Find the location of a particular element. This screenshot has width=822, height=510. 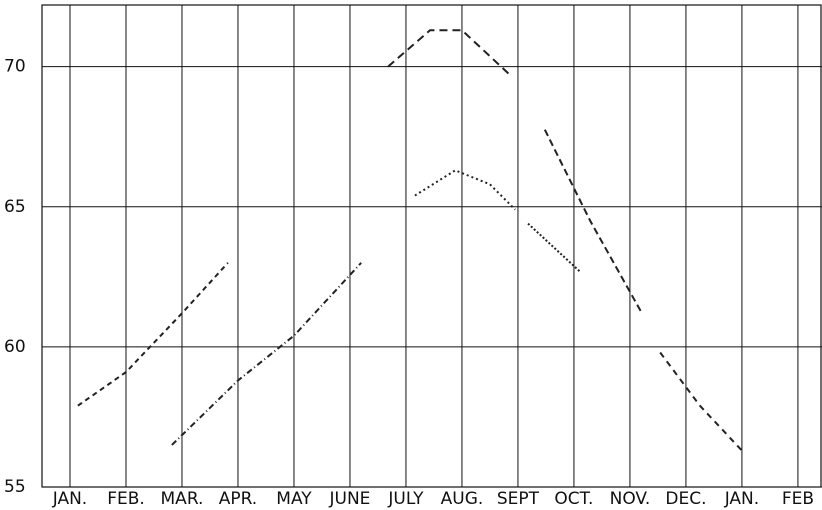

x-tick-label: DEC. is located at coordinates (685, 499).